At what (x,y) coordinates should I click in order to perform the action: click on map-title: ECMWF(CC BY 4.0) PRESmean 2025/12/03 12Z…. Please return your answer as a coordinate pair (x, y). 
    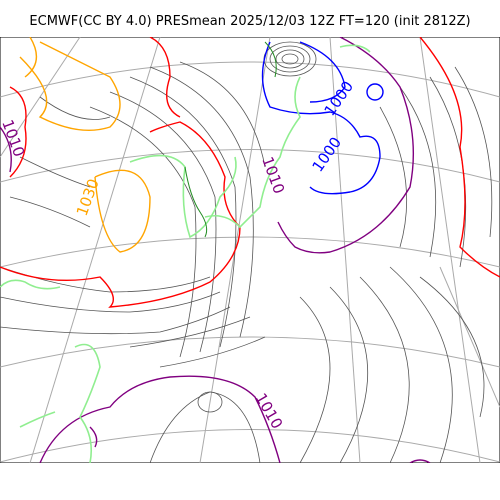
    Looking at the image, I should click on (250, 21).